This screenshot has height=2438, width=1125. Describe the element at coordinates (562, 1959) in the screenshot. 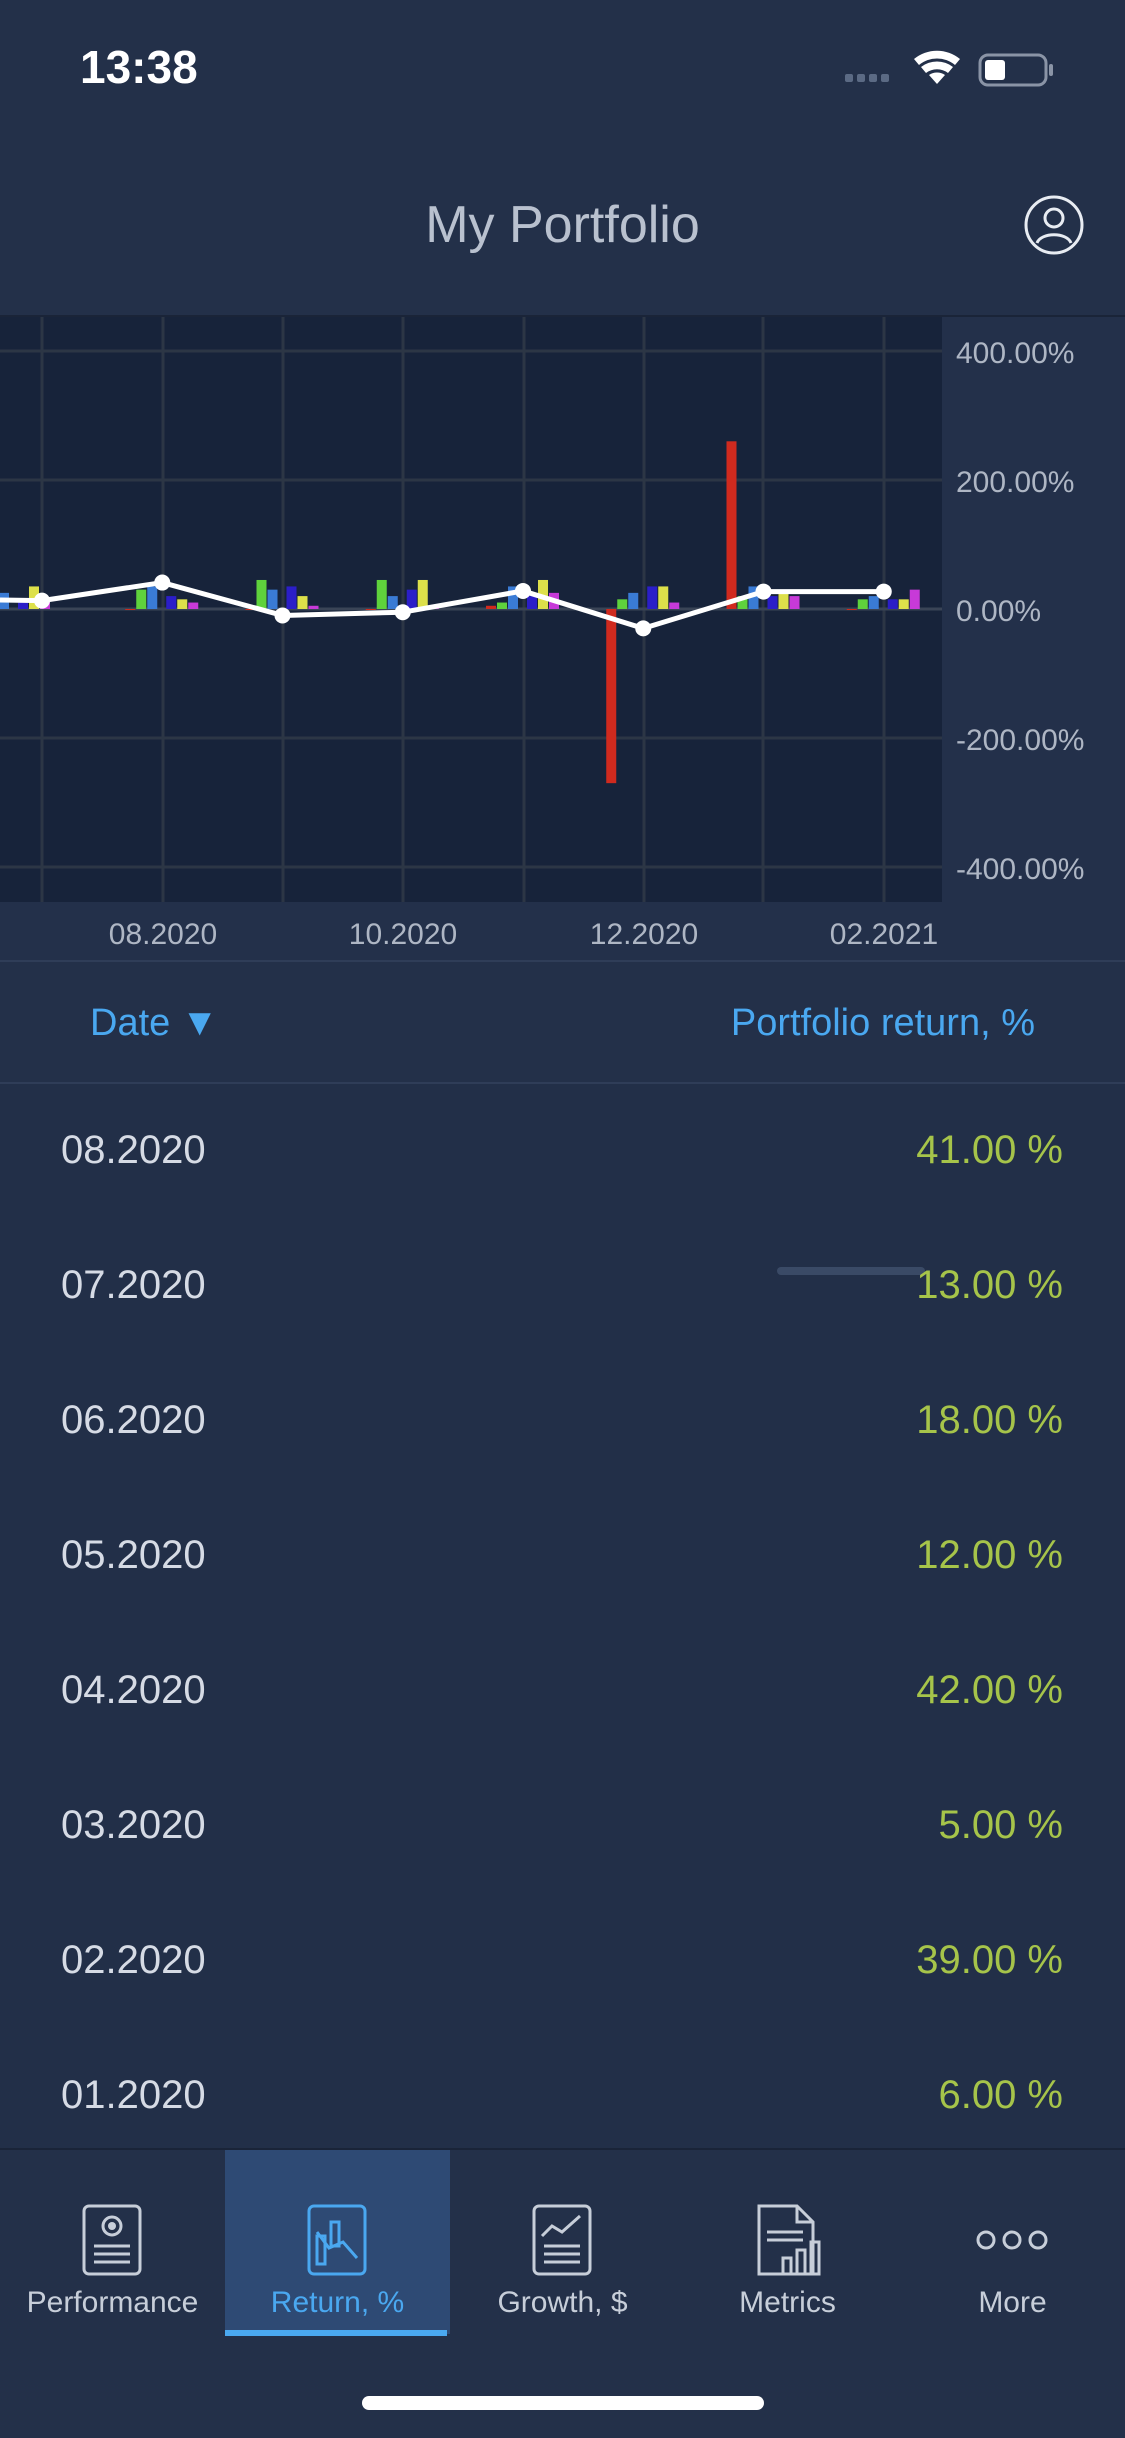

I see `table-row: 02.2020 39.00 %` at that location.